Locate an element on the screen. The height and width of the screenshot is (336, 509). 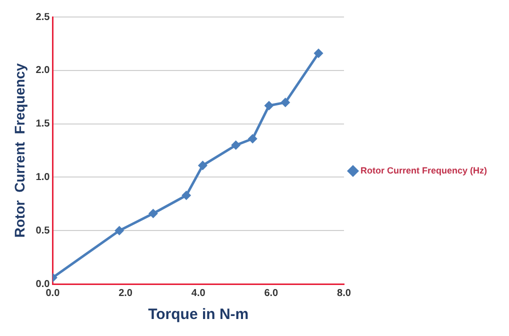
legend-label: Rotor Current Frequency (Hz) is located at coordinates (424, 170).